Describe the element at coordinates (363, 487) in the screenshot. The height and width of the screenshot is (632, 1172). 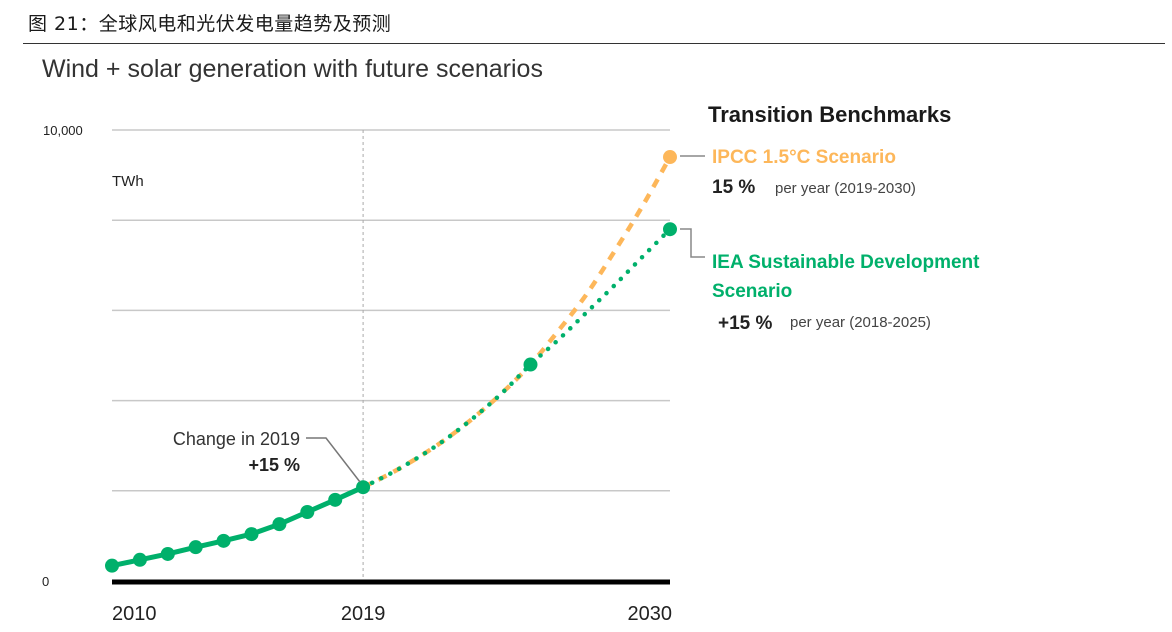
I see `data-point-historical-2019` at that location.